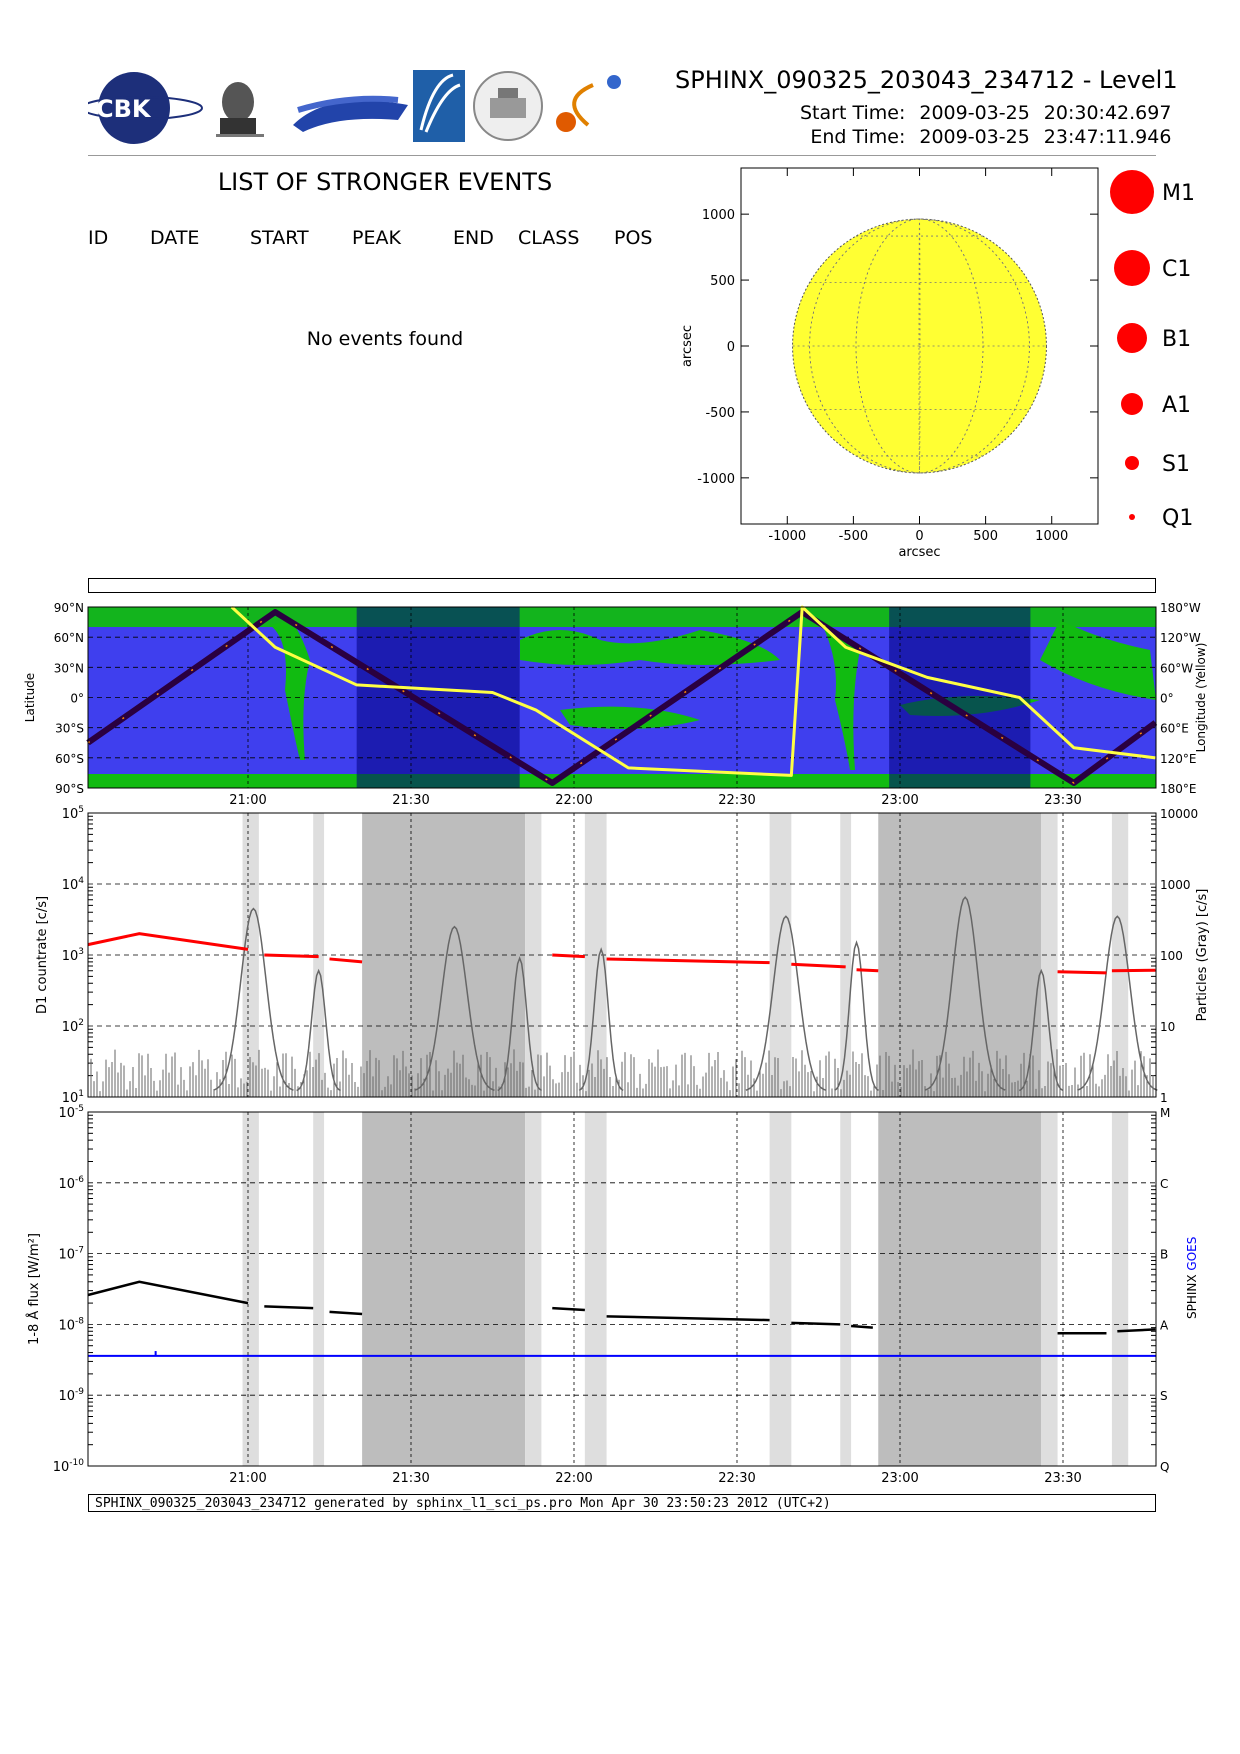 The width and height of the screenshot is (1240, 1754). Describe the element at coordinates (919, 536) in the screenshot. I see `disk-xtick-label: 0` at that location.